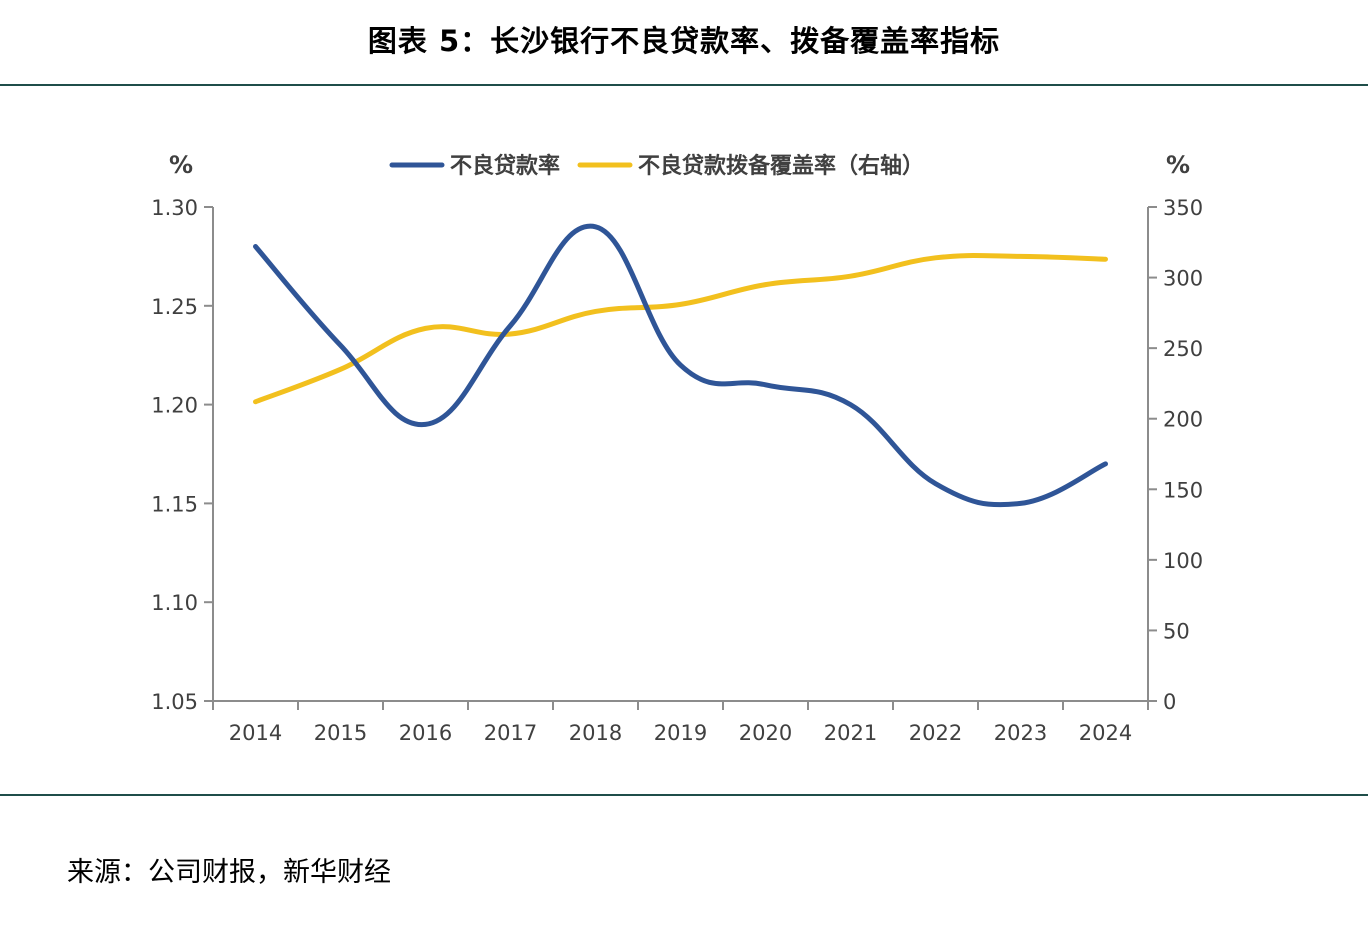  I want to click on bottom-divider, so click(684, 795).